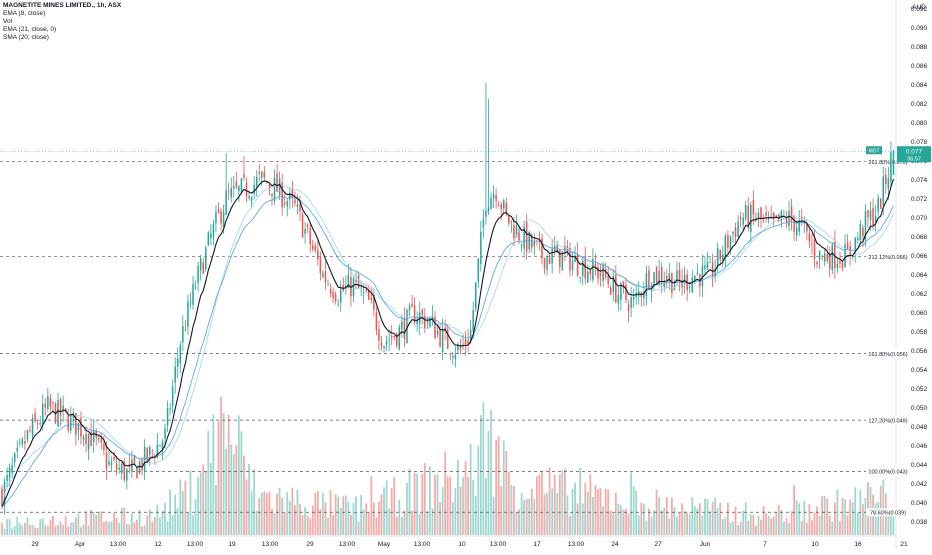 Image resolution: width=932 pixels, height=555 pixels. Describe the element at coordinates (914, 154) in the screenshot. I see `last-price-badge` at that location.